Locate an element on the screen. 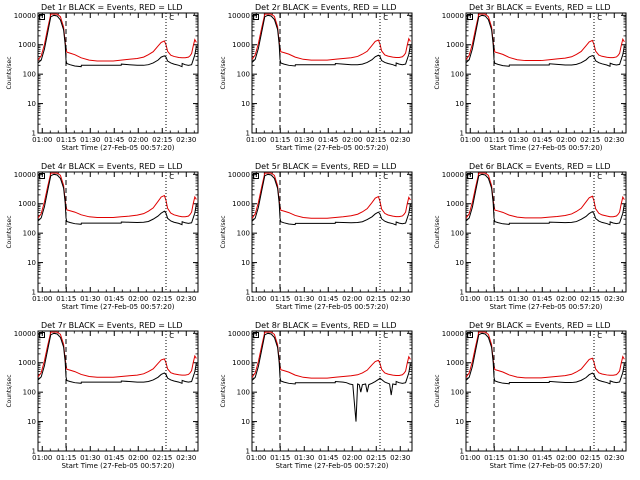  x-tick-label: 02:15 is located at coordinates (376, 458).